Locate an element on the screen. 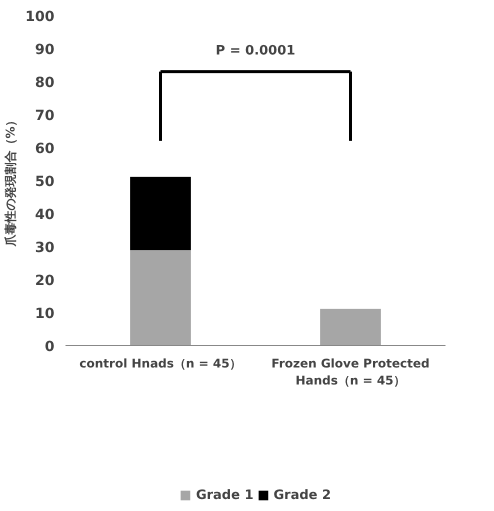 Image resolution: width=494 pixels, height=511 pixels. y-tick-label: 70 is located at coordinates (45, 116).